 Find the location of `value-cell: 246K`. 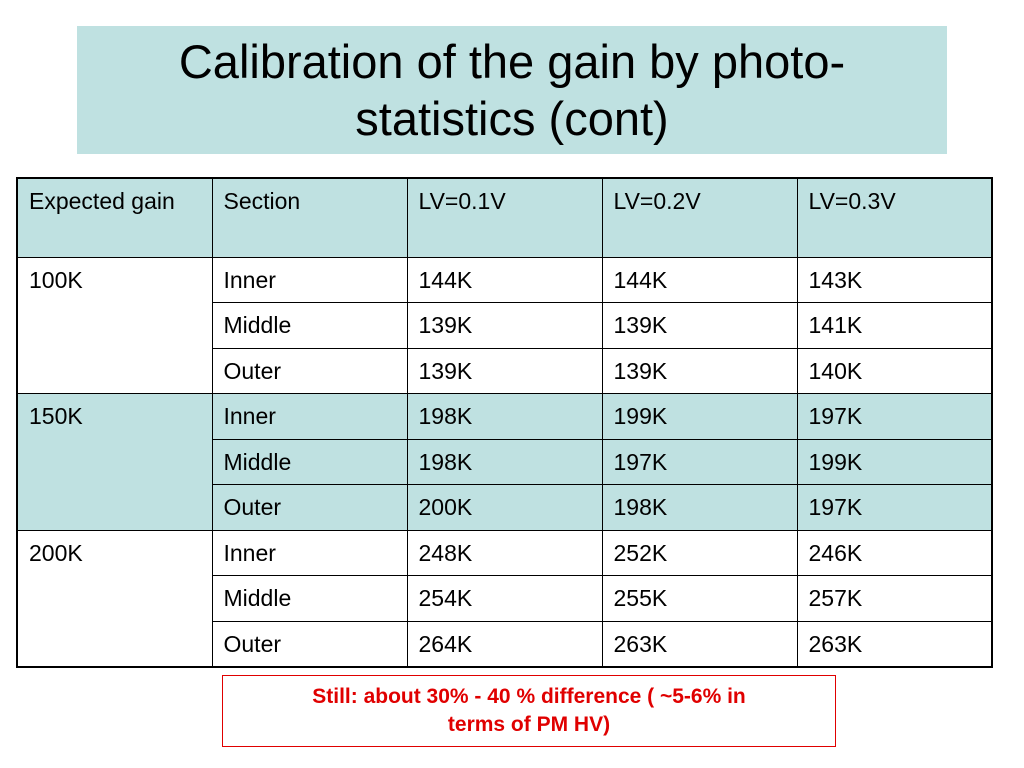

value-cell: 246K is located at coordinates (894, 552).